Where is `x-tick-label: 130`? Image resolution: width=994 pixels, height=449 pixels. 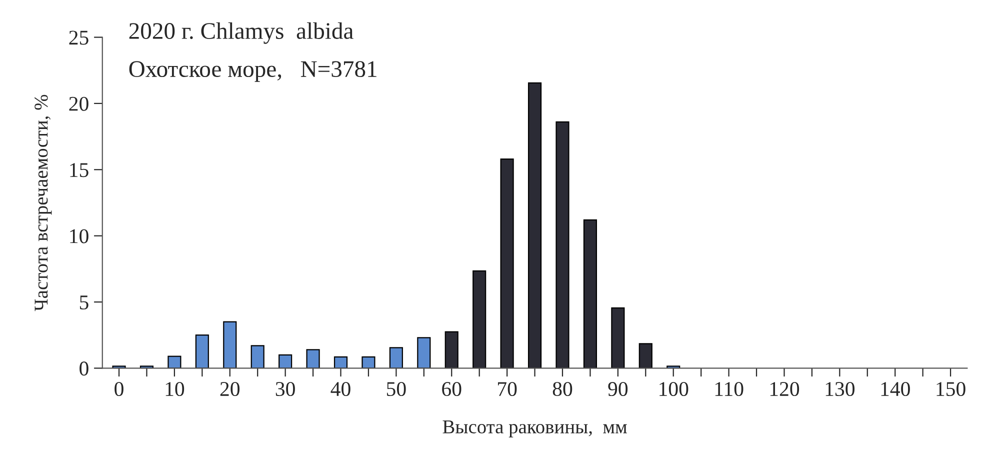
x-tick-label: 130 is located at coordinates (840, 389).